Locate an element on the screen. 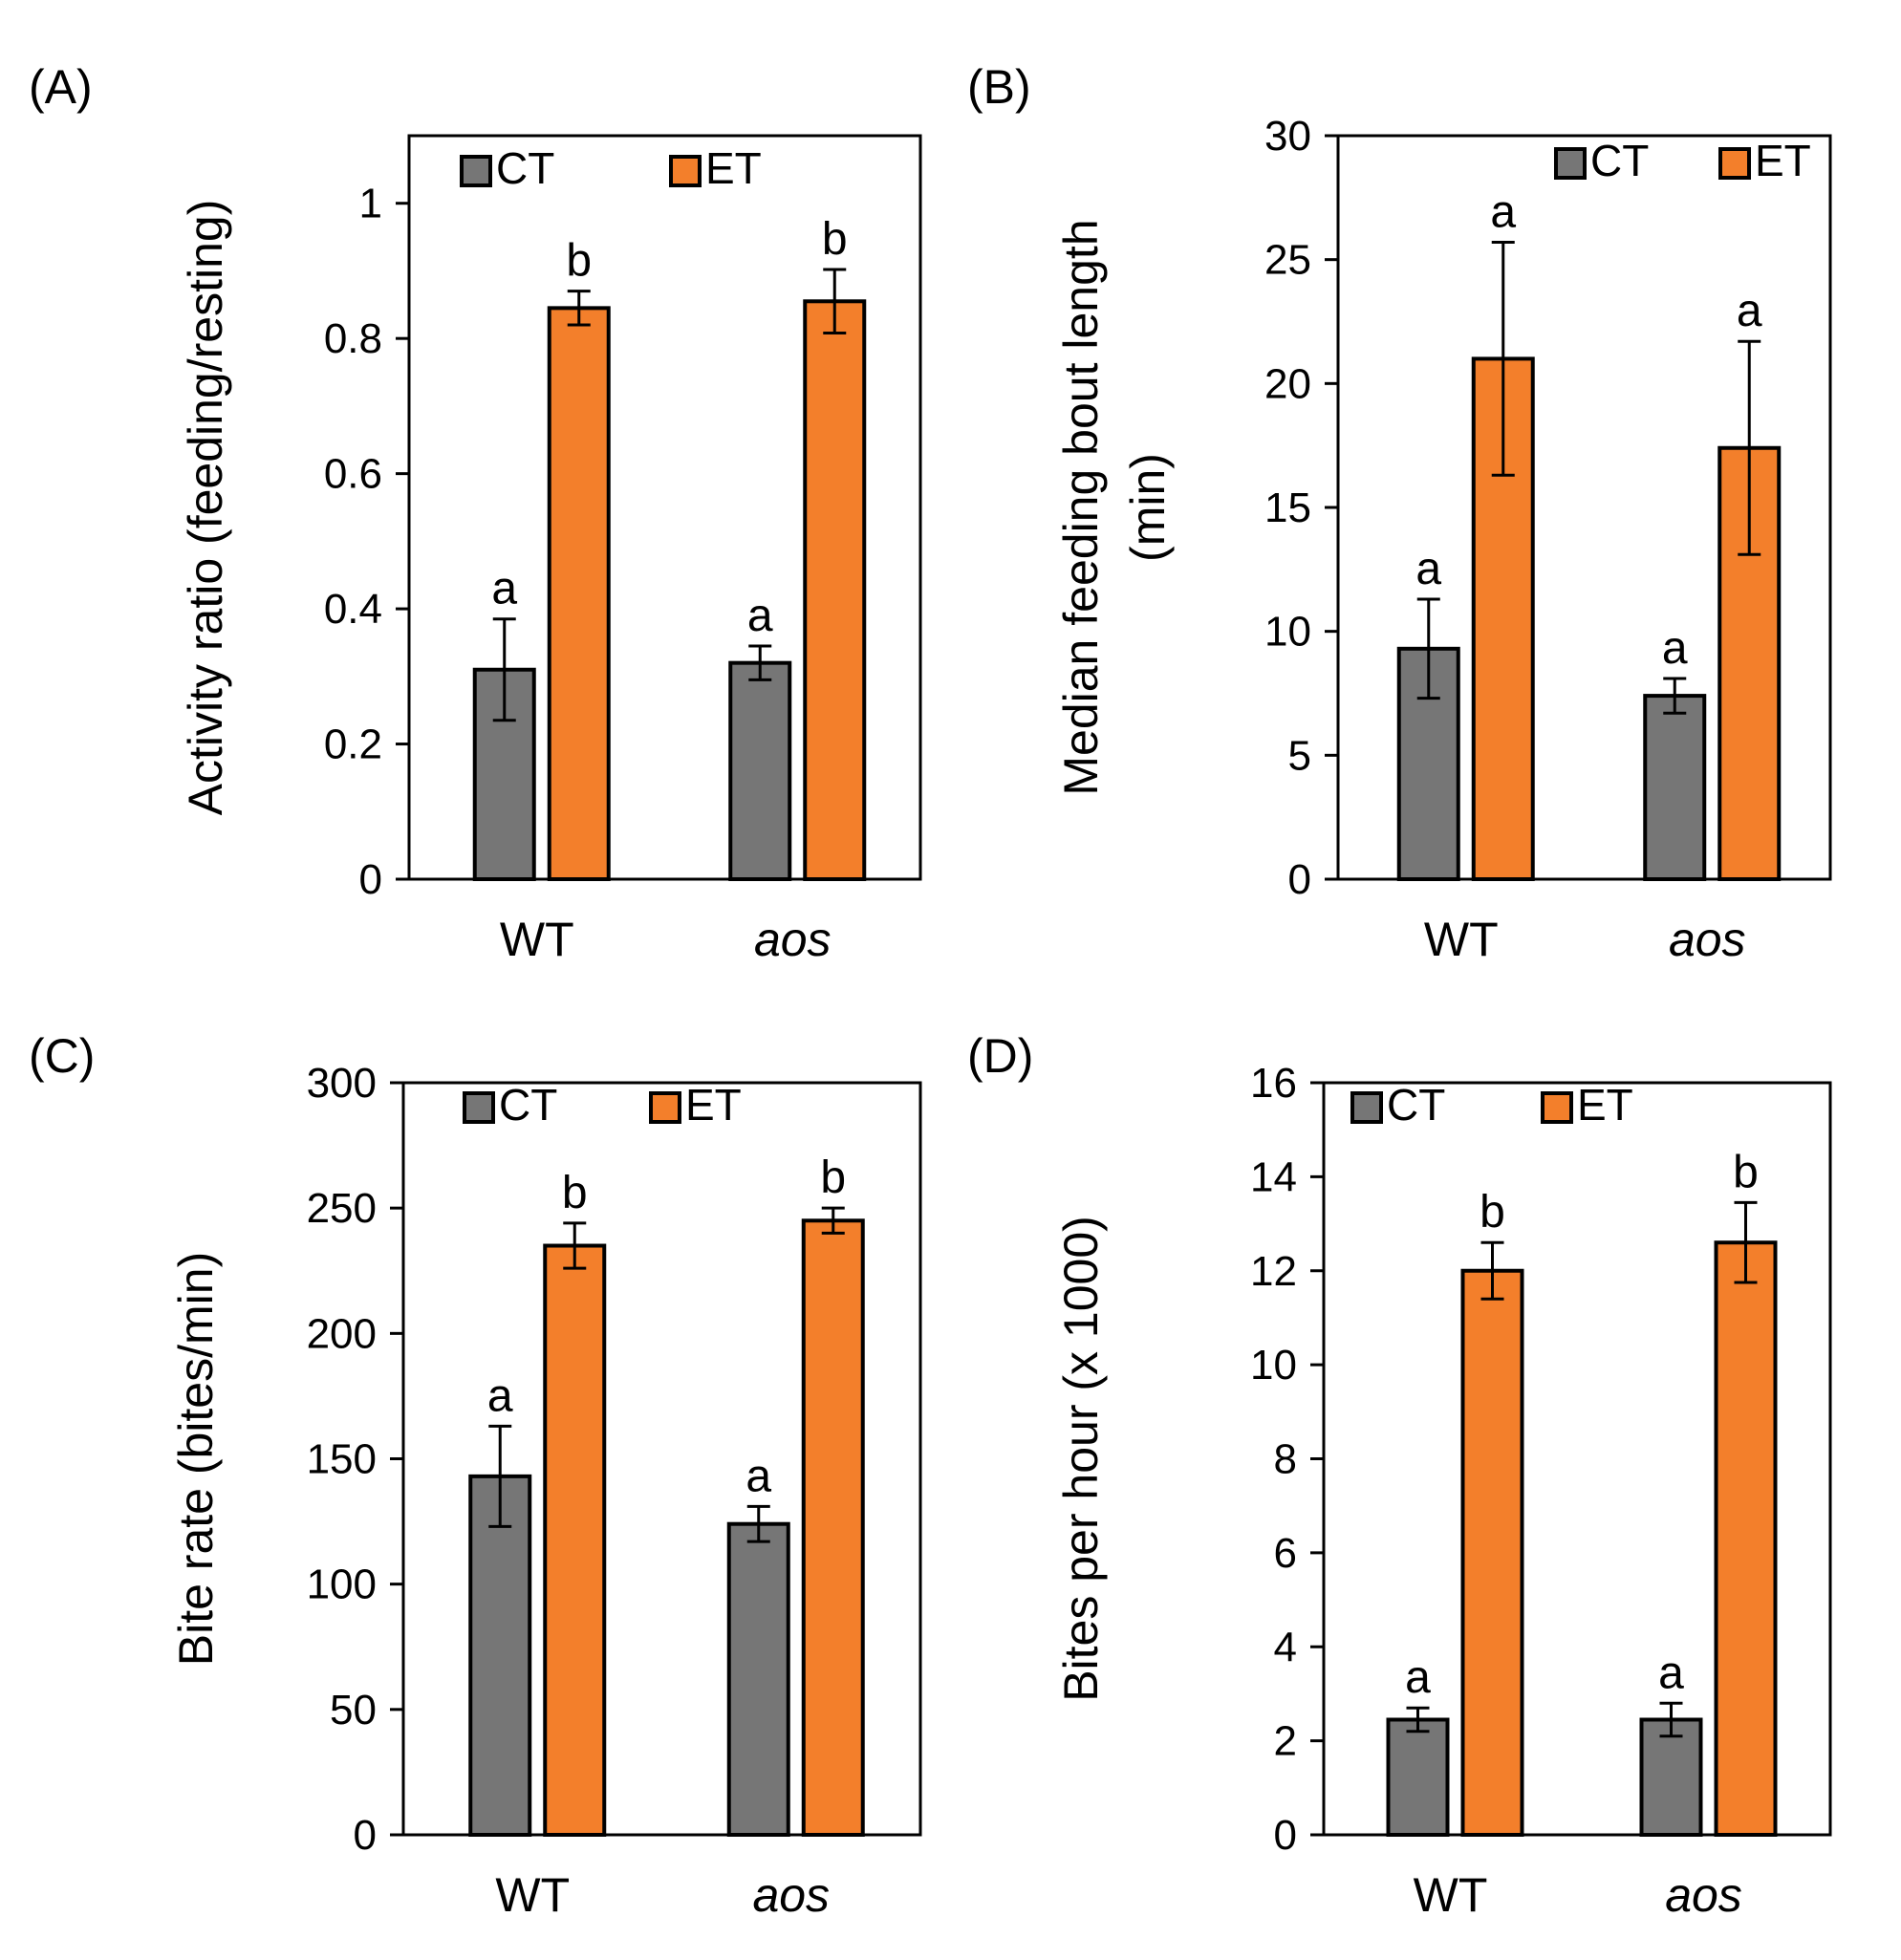  y-tick-label: 0.4 is located at coordinates (353, 609).